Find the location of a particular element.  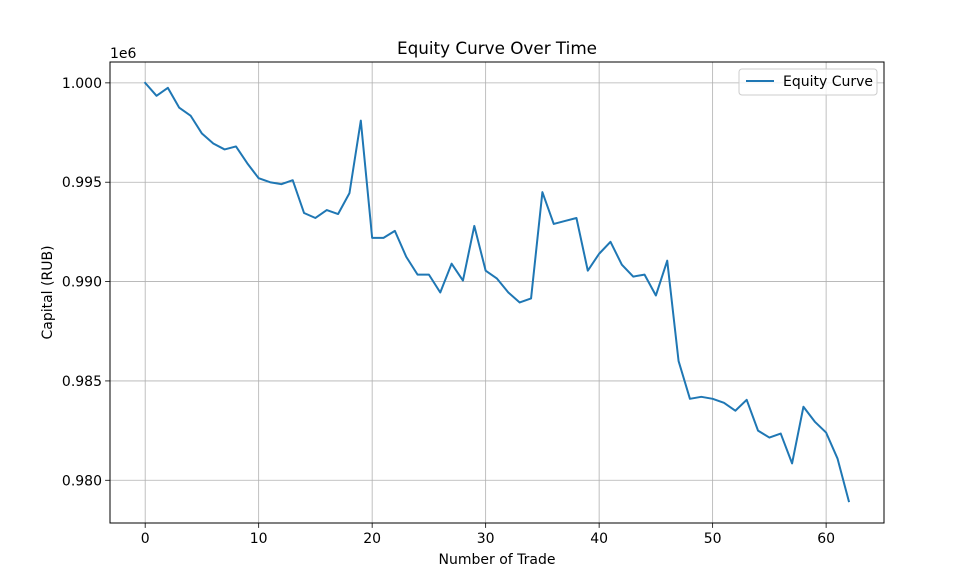

x-tick-label: 30 is located at coordinates (486, 539).